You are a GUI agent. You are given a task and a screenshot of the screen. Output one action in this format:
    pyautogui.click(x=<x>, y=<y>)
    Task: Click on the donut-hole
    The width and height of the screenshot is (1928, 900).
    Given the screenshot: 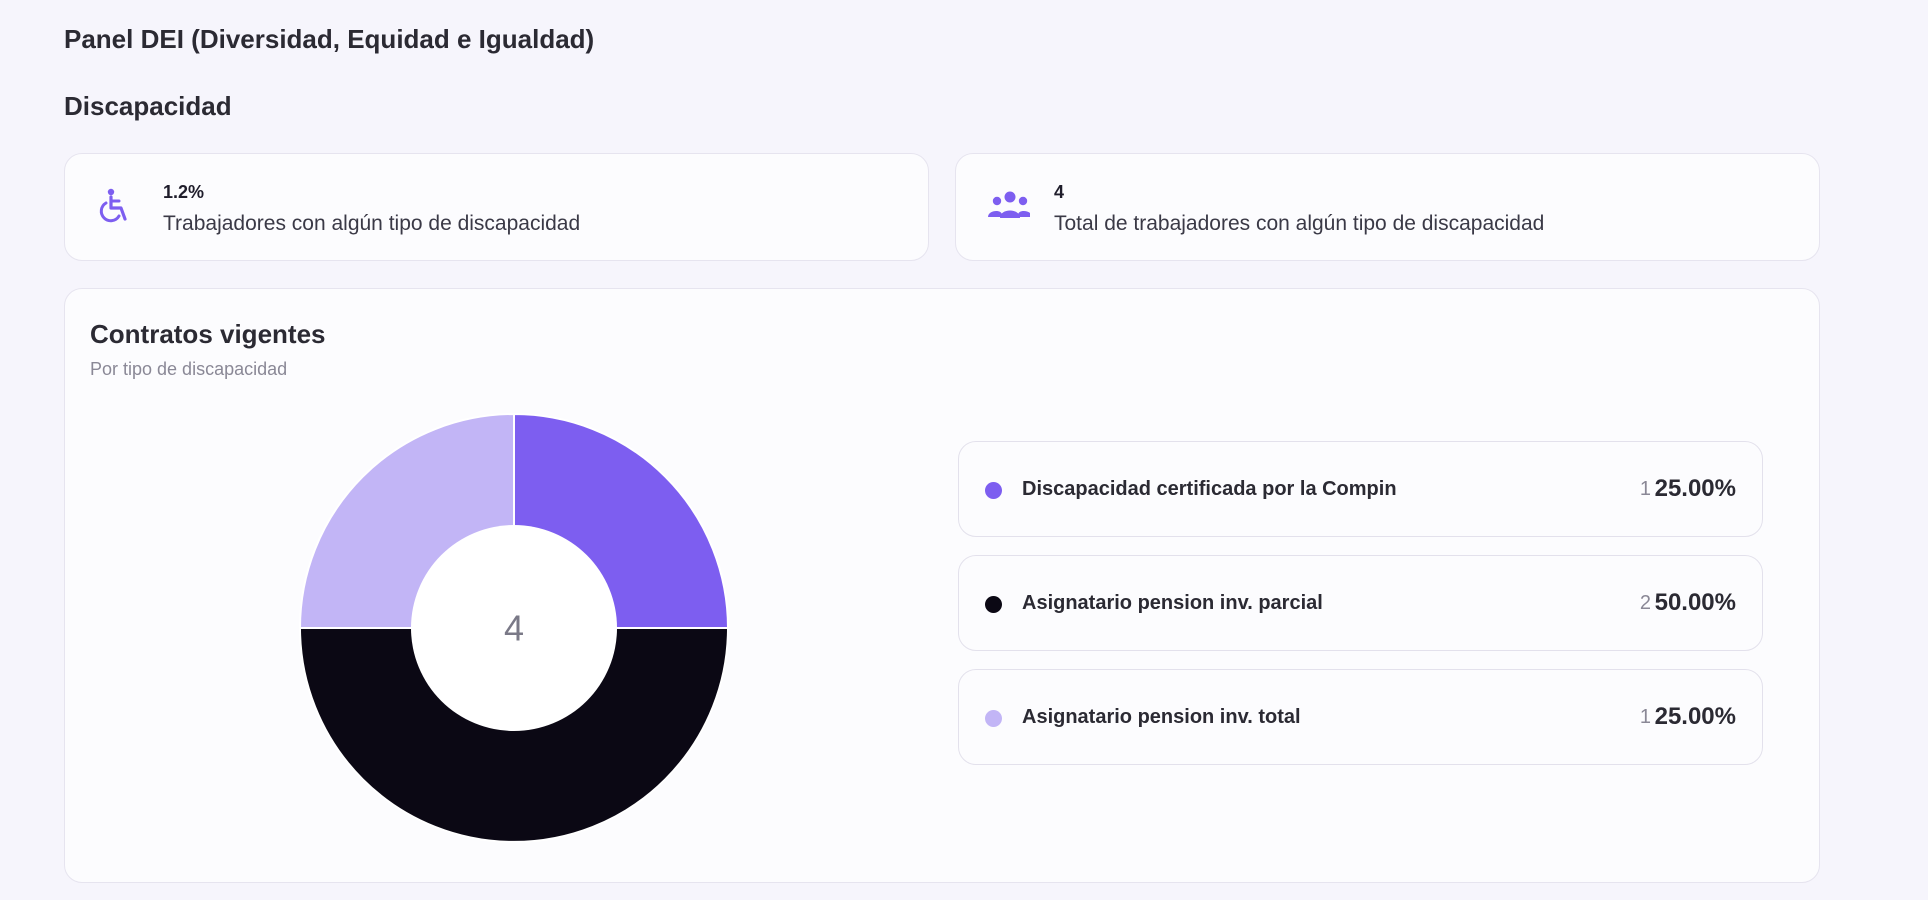 What is the action you would take?
    pyautogui.click(x=514, y=628)
    